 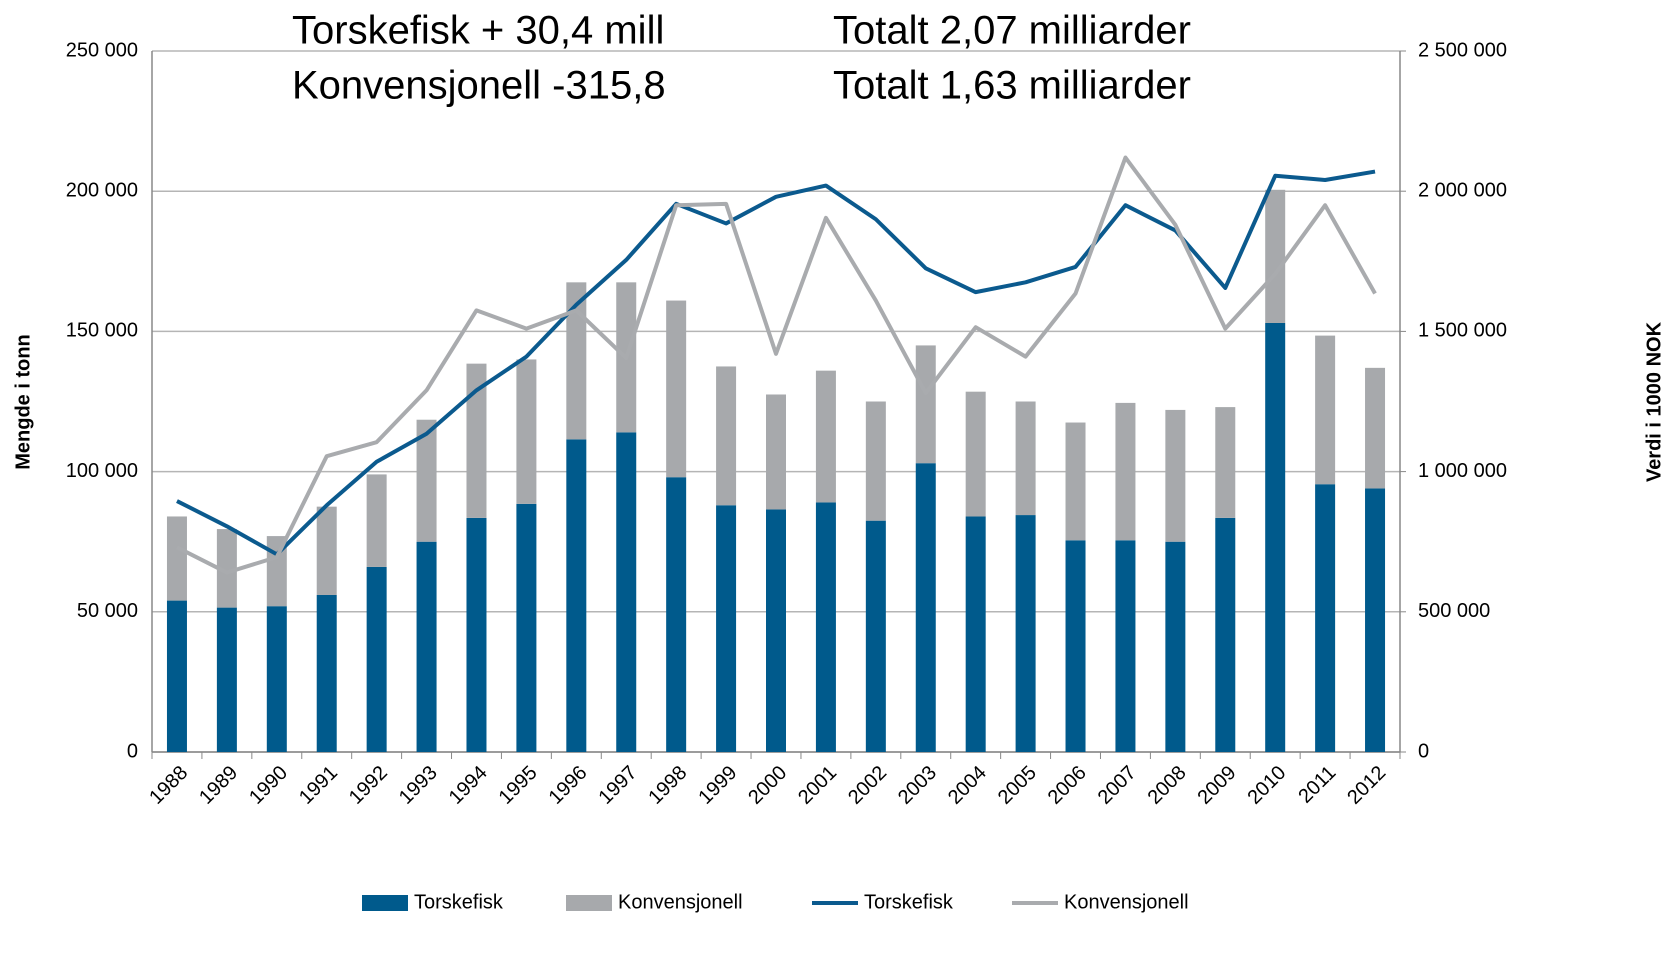 I want to click on y2-axis-label: Verdi i 1000 NOK, so click(x=1654, y=401).